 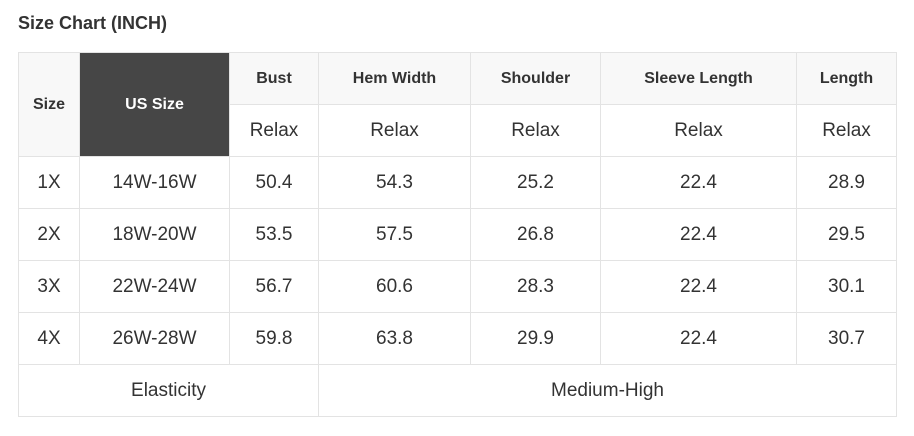 What do you see at coordinates (846, 286) in the screenshot?
I see `table-cell: 30.1` at bounding box center [846, 286].